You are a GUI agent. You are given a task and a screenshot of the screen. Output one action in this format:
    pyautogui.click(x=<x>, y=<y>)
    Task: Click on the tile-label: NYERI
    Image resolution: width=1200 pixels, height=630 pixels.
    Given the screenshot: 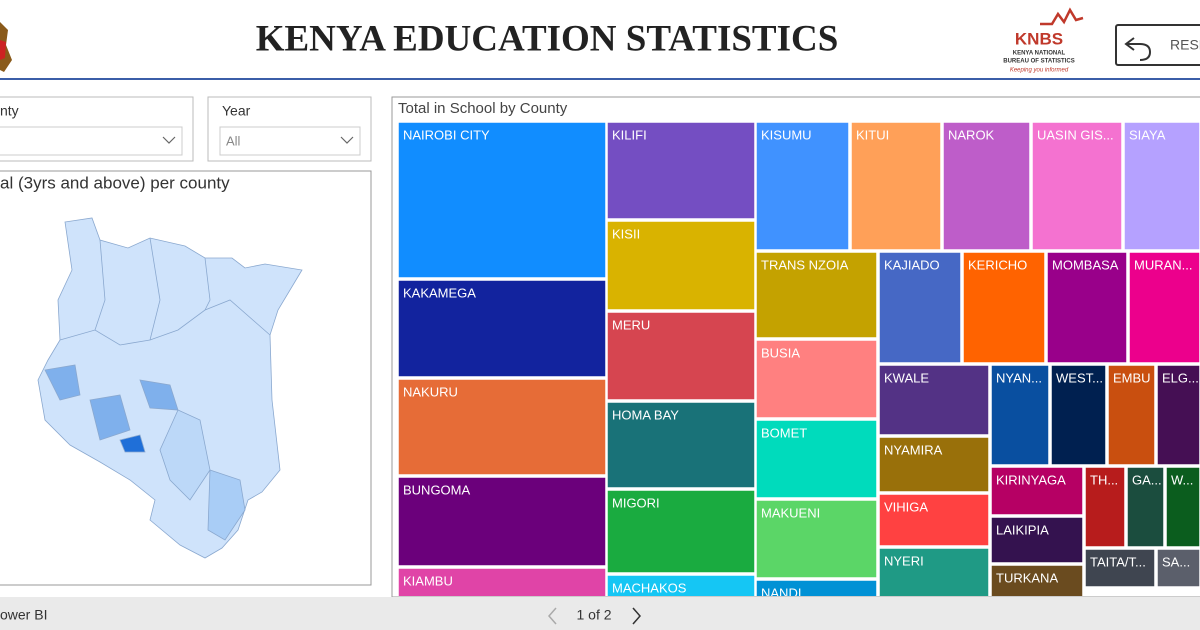 What is the action you would take?
    pyautogui.click(x=904, y=560)
    